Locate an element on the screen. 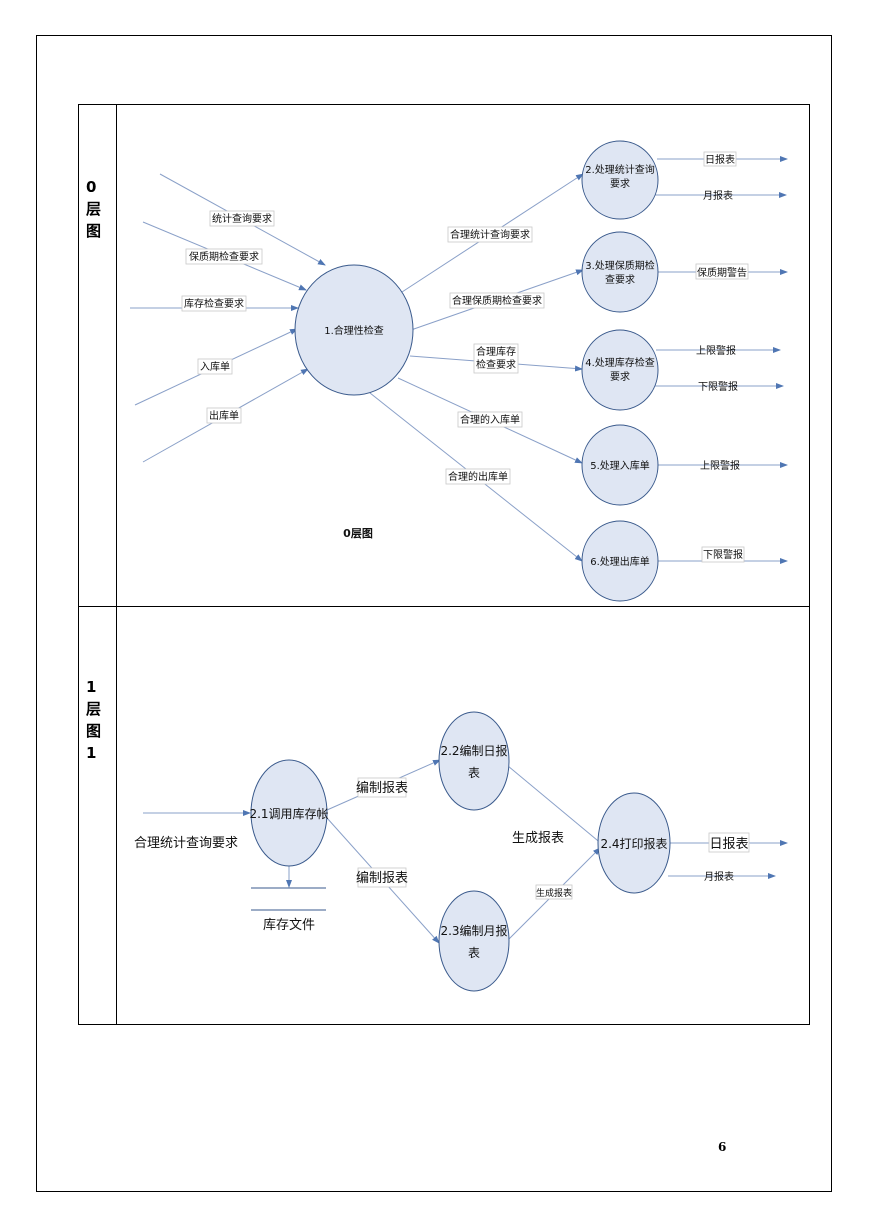 Image resolution: width=869 pixels, height=1228 pixels. process-center is located at coordinates (354, 330).